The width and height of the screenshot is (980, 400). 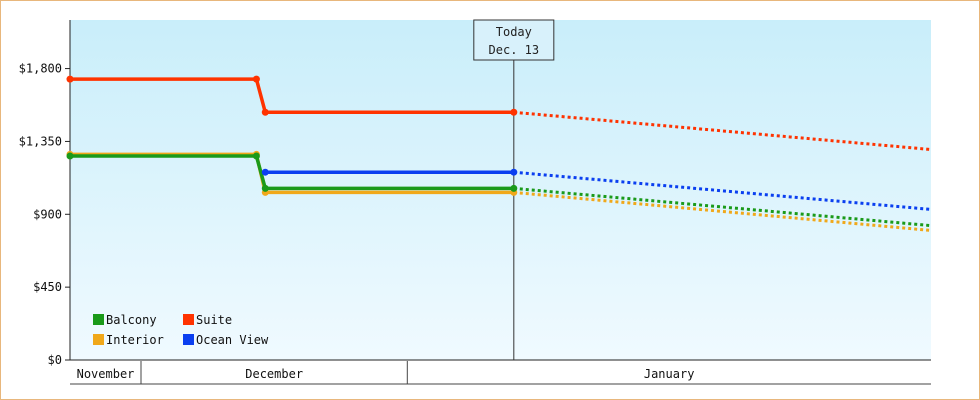 What do you see at coordinates (47, 287) in the screenshot?
I see `y-tick-label: $450` at bounding box center [47, 287].